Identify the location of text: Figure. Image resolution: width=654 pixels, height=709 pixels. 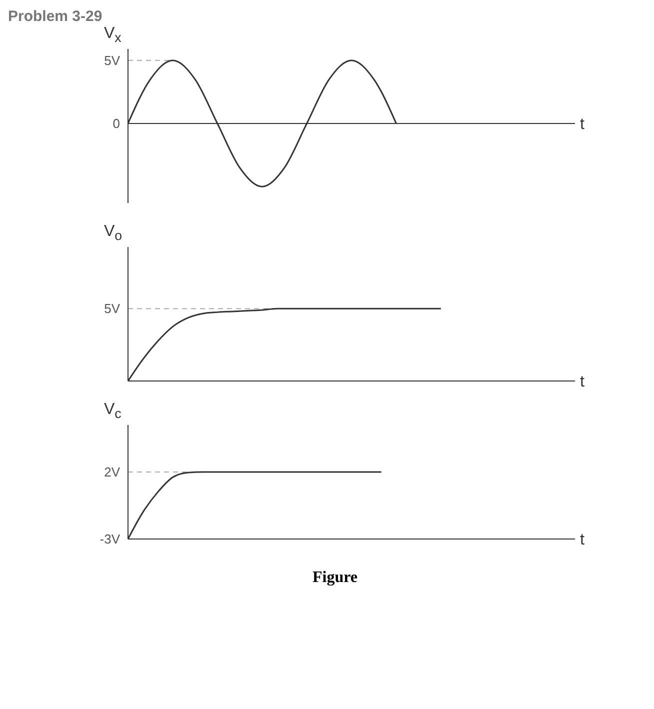
(335, 578).